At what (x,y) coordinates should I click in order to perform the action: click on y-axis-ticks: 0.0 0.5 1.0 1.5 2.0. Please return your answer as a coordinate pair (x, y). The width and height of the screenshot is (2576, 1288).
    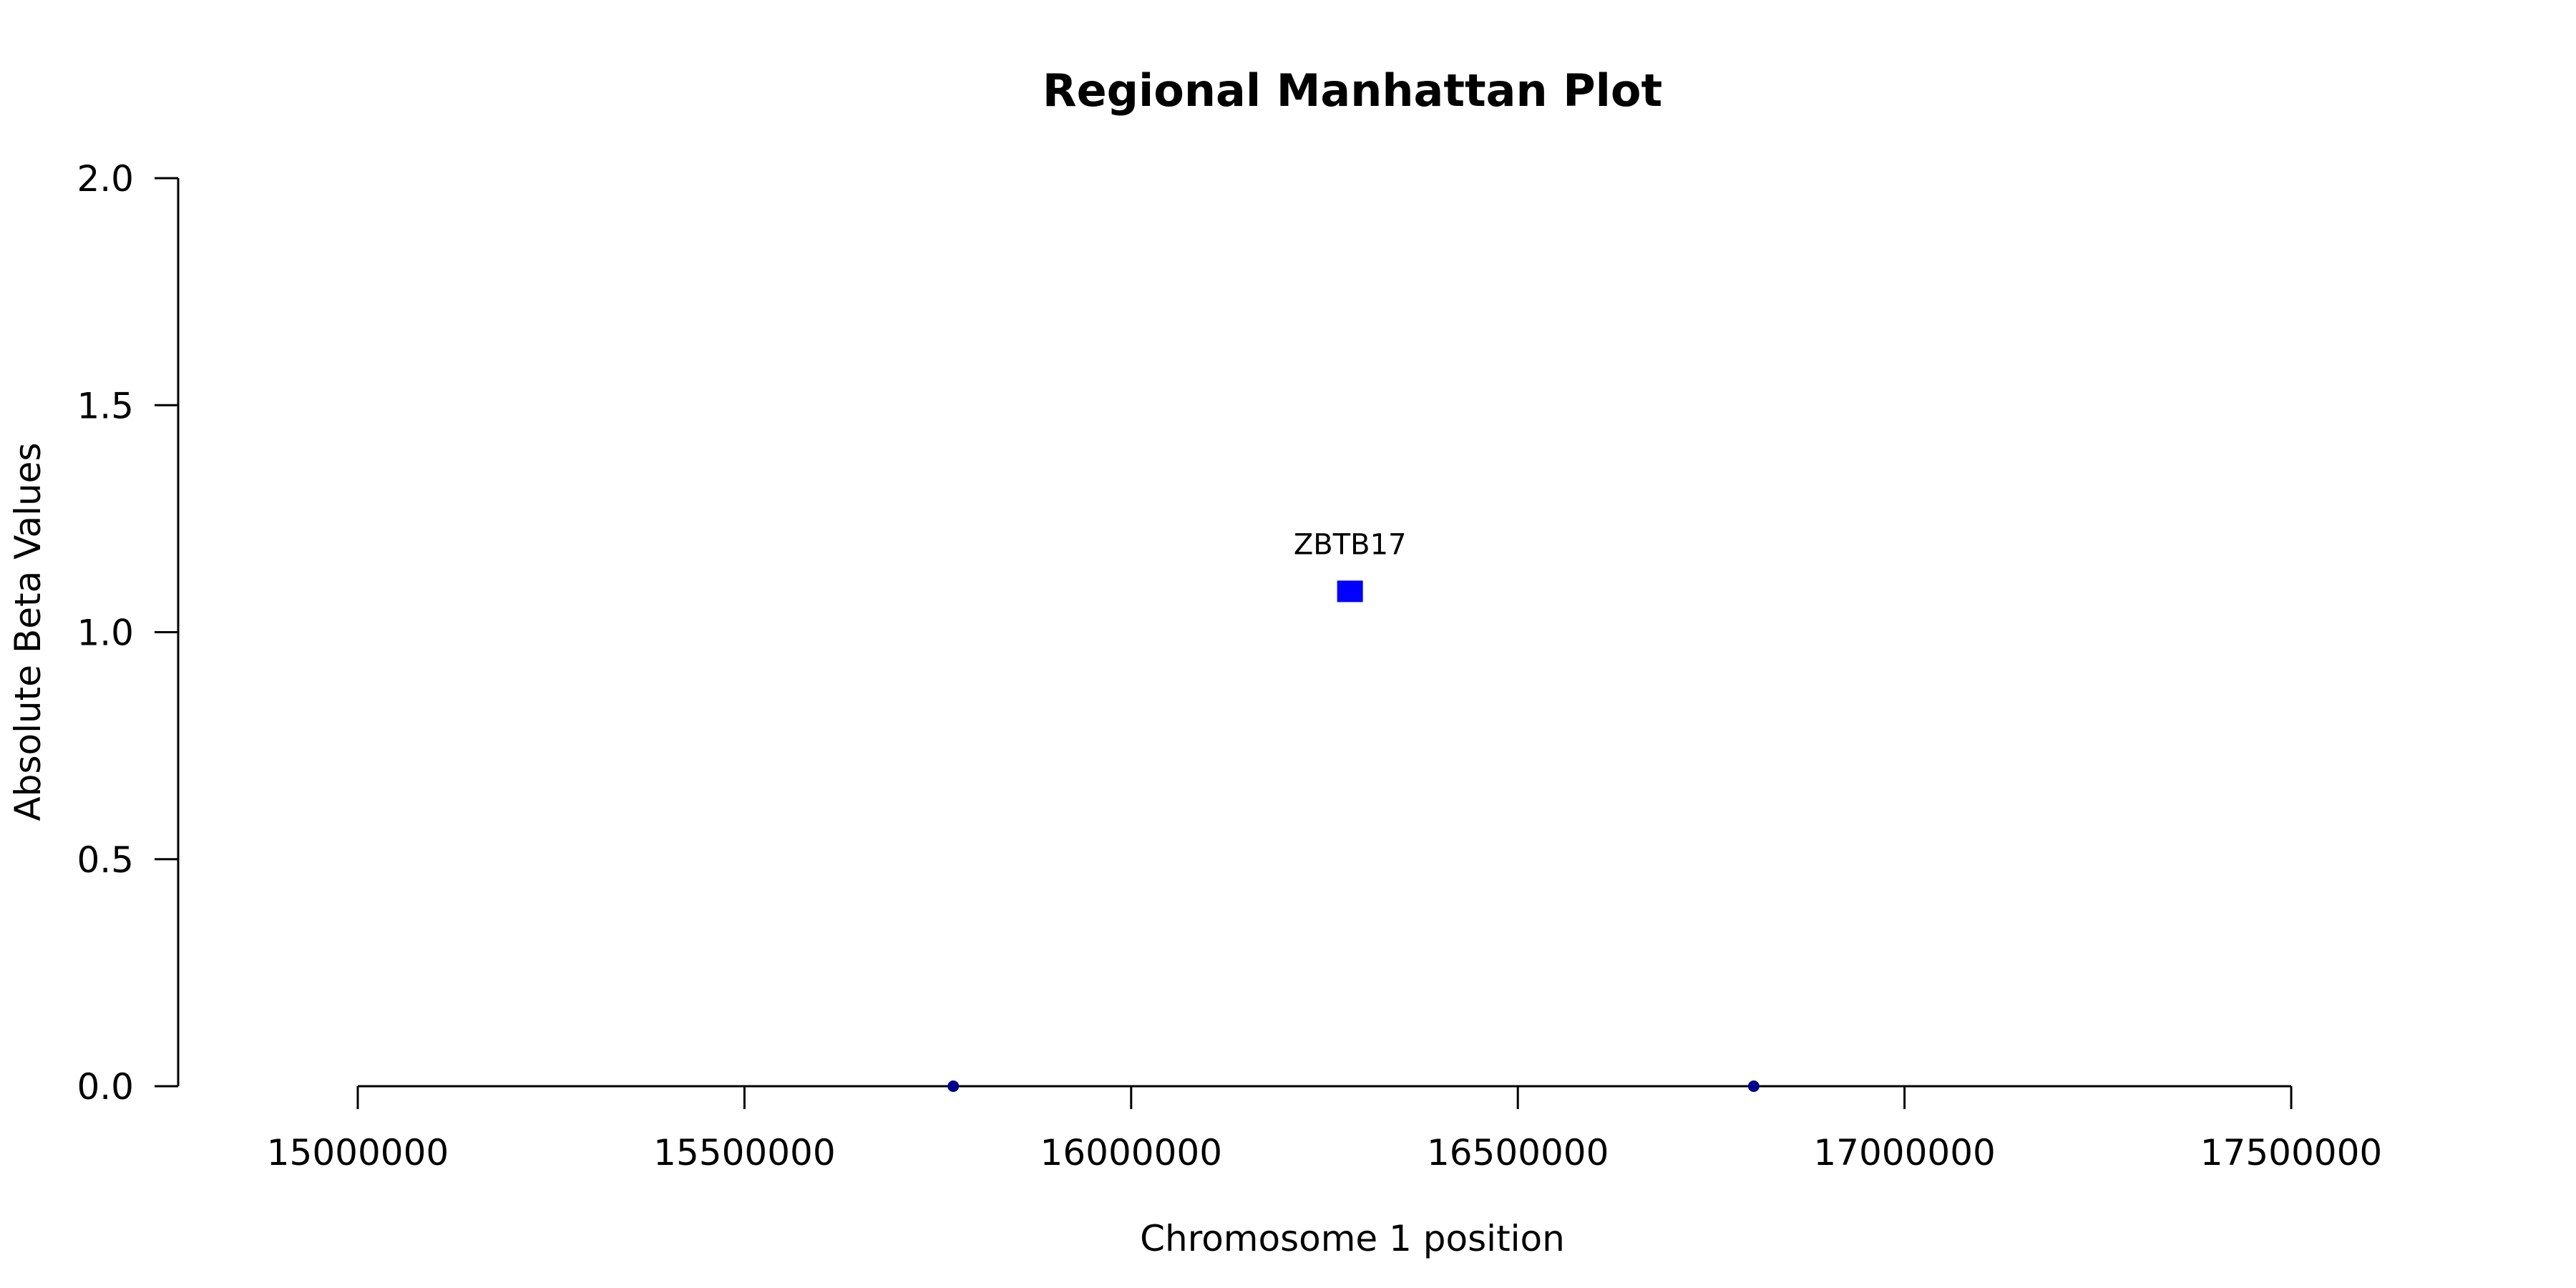
    Looking at the image, I should click on (127, 633).